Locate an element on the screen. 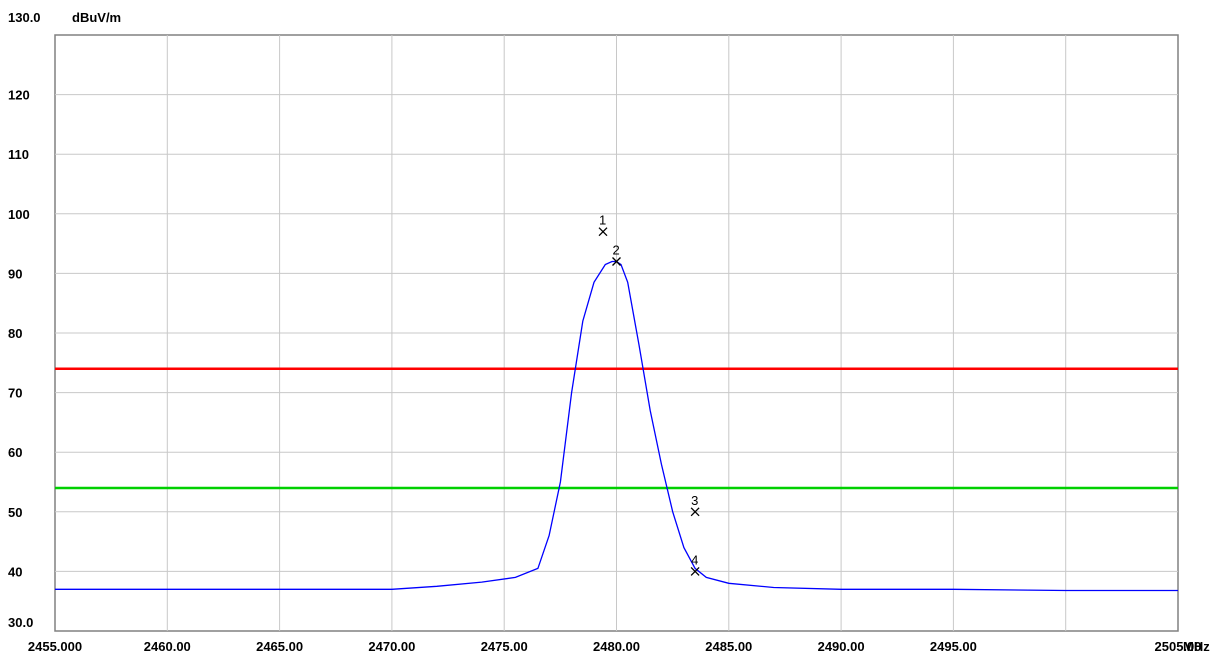  y-tick-label: 70 is located at coordinates (15, 393).